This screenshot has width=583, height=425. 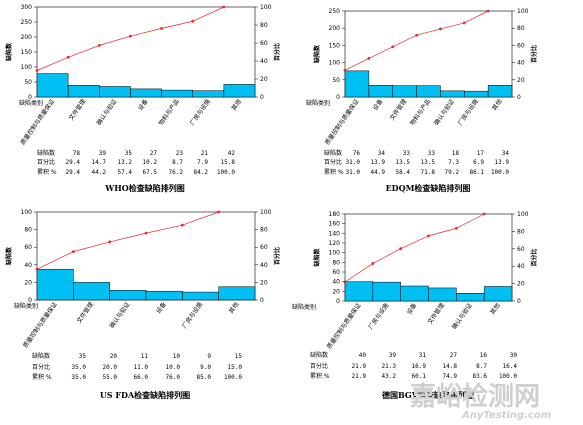 I want to click on left-tick-label-5: 250, so click(x=27, y=22).